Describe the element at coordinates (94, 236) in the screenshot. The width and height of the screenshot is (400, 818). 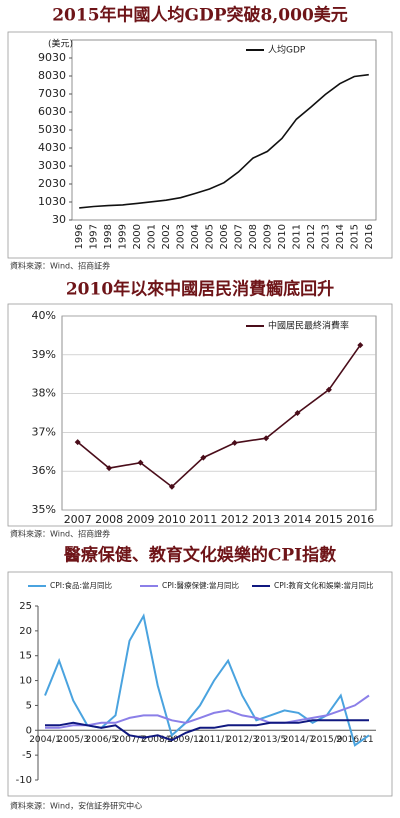
I see `x-tick-label: 1997` at that location.